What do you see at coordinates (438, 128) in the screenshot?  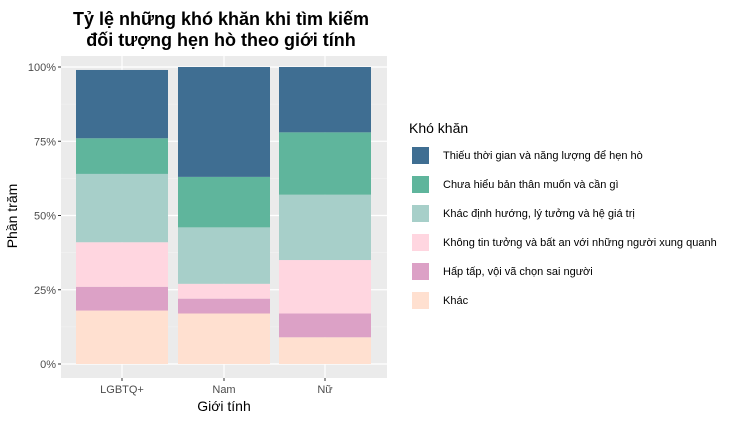 I see `legend-title: Khó khăn` at bounding box center [438, 128].